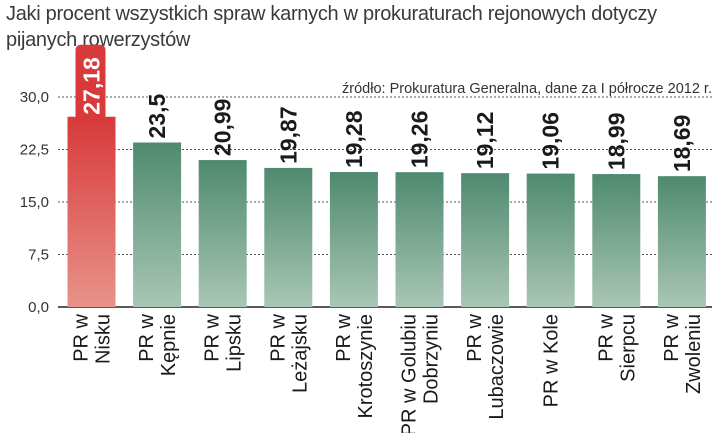 The height and width of the screenshot is (433, 720). What do you see at coordinates (34, 150) in the screenshot?
I see `y-tick-label: 22,5` at bounding box center [34, 150].